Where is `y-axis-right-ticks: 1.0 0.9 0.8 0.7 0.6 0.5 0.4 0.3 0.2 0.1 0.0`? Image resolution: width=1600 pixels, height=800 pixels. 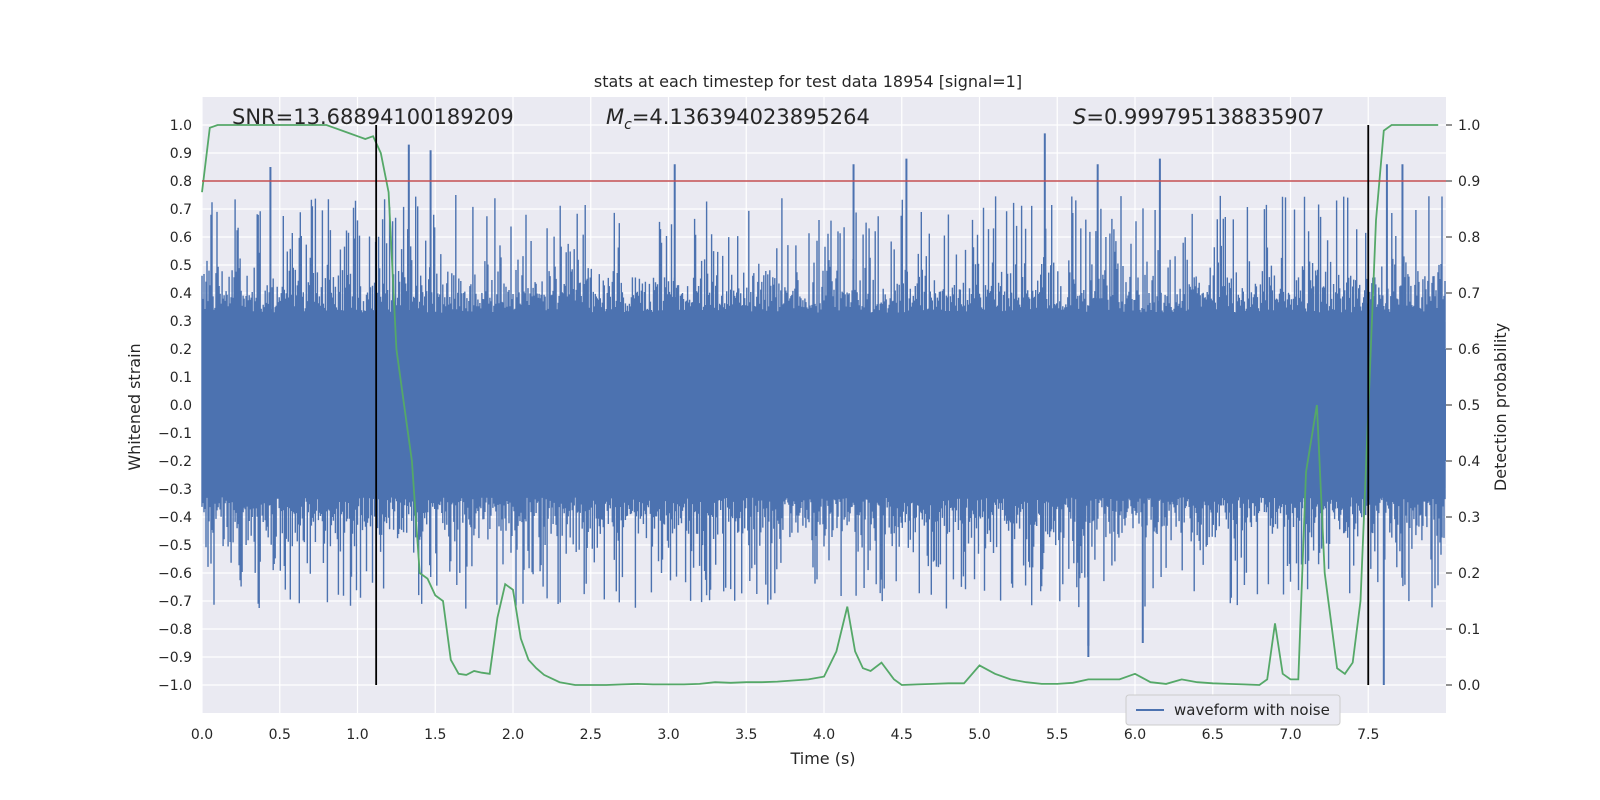
y-axis-right-ticks: 1.0 0.9 0.8 0.7 0.6 0.5 0.4 0.3 0.2 0.1 0.0 is located at coordinates (1463, 406).